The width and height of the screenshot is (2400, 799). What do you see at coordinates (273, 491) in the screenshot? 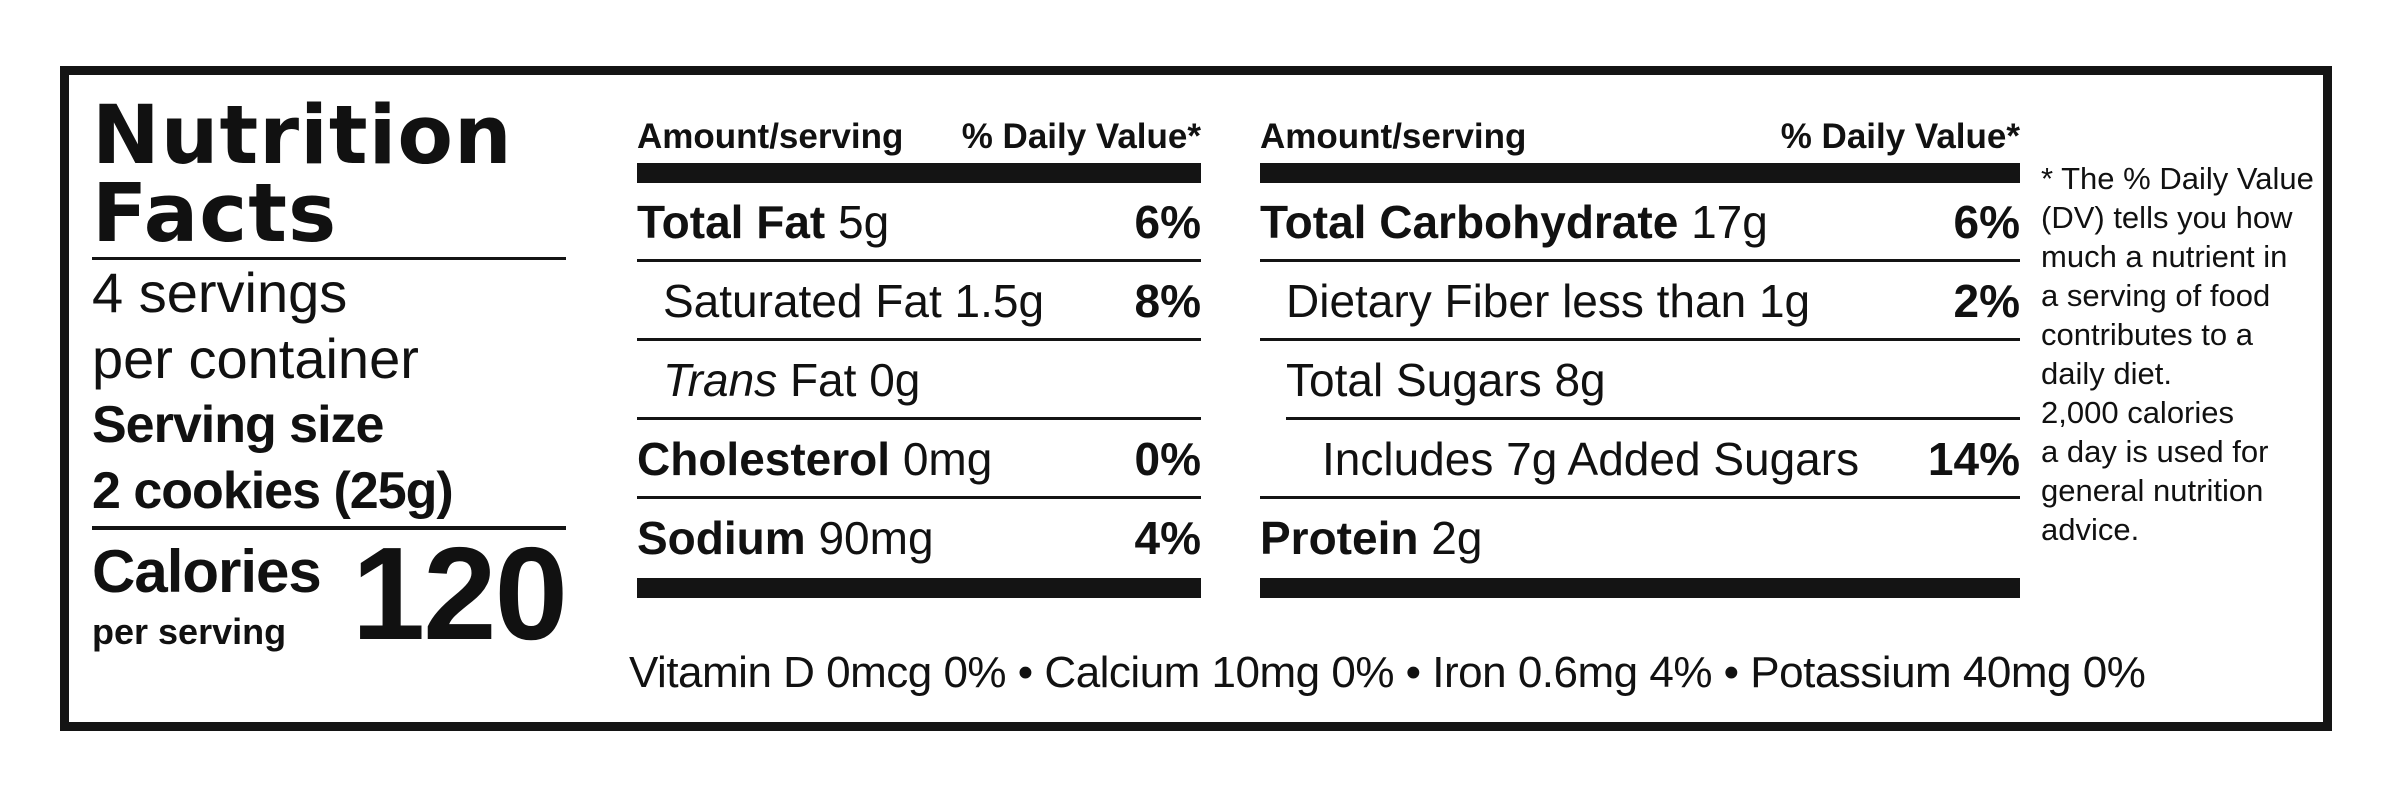
I see `serving-size-value: 2 cookies (25g)` at bounding box center [273, 491].